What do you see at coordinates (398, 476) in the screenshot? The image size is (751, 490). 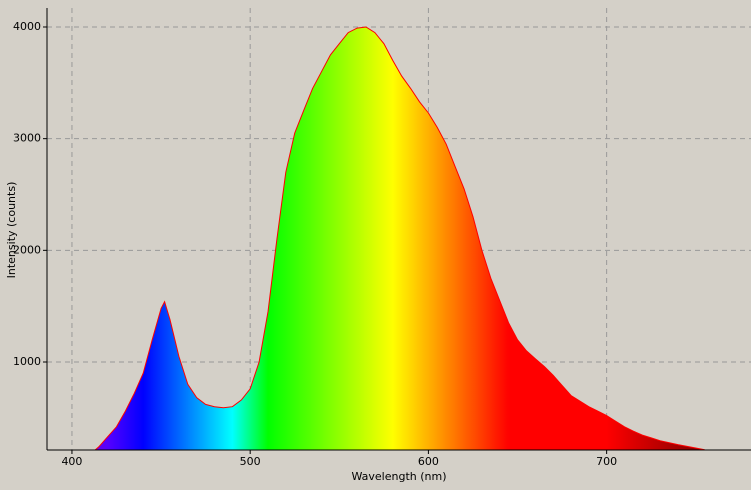 I see `x-axis-label: Wavelength (nm)` at bounding box center [398, 476].